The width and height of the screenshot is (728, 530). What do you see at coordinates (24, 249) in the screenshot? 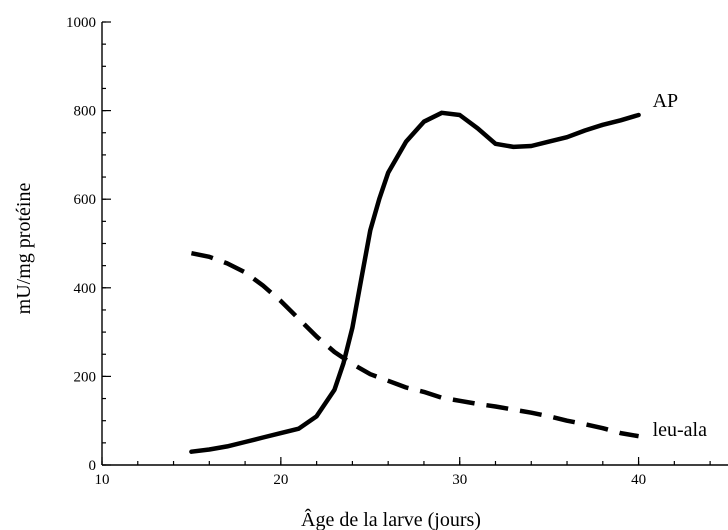
I see `y-axis-label: mU/mg protéine` at bounding box center [24, 249].